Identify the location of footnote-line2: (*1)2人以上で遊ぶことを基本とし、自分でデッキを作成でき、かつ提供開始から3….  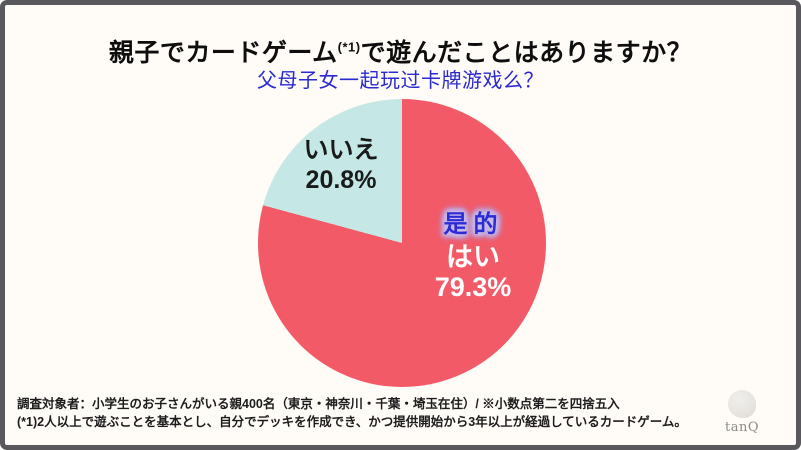
(352, 422).